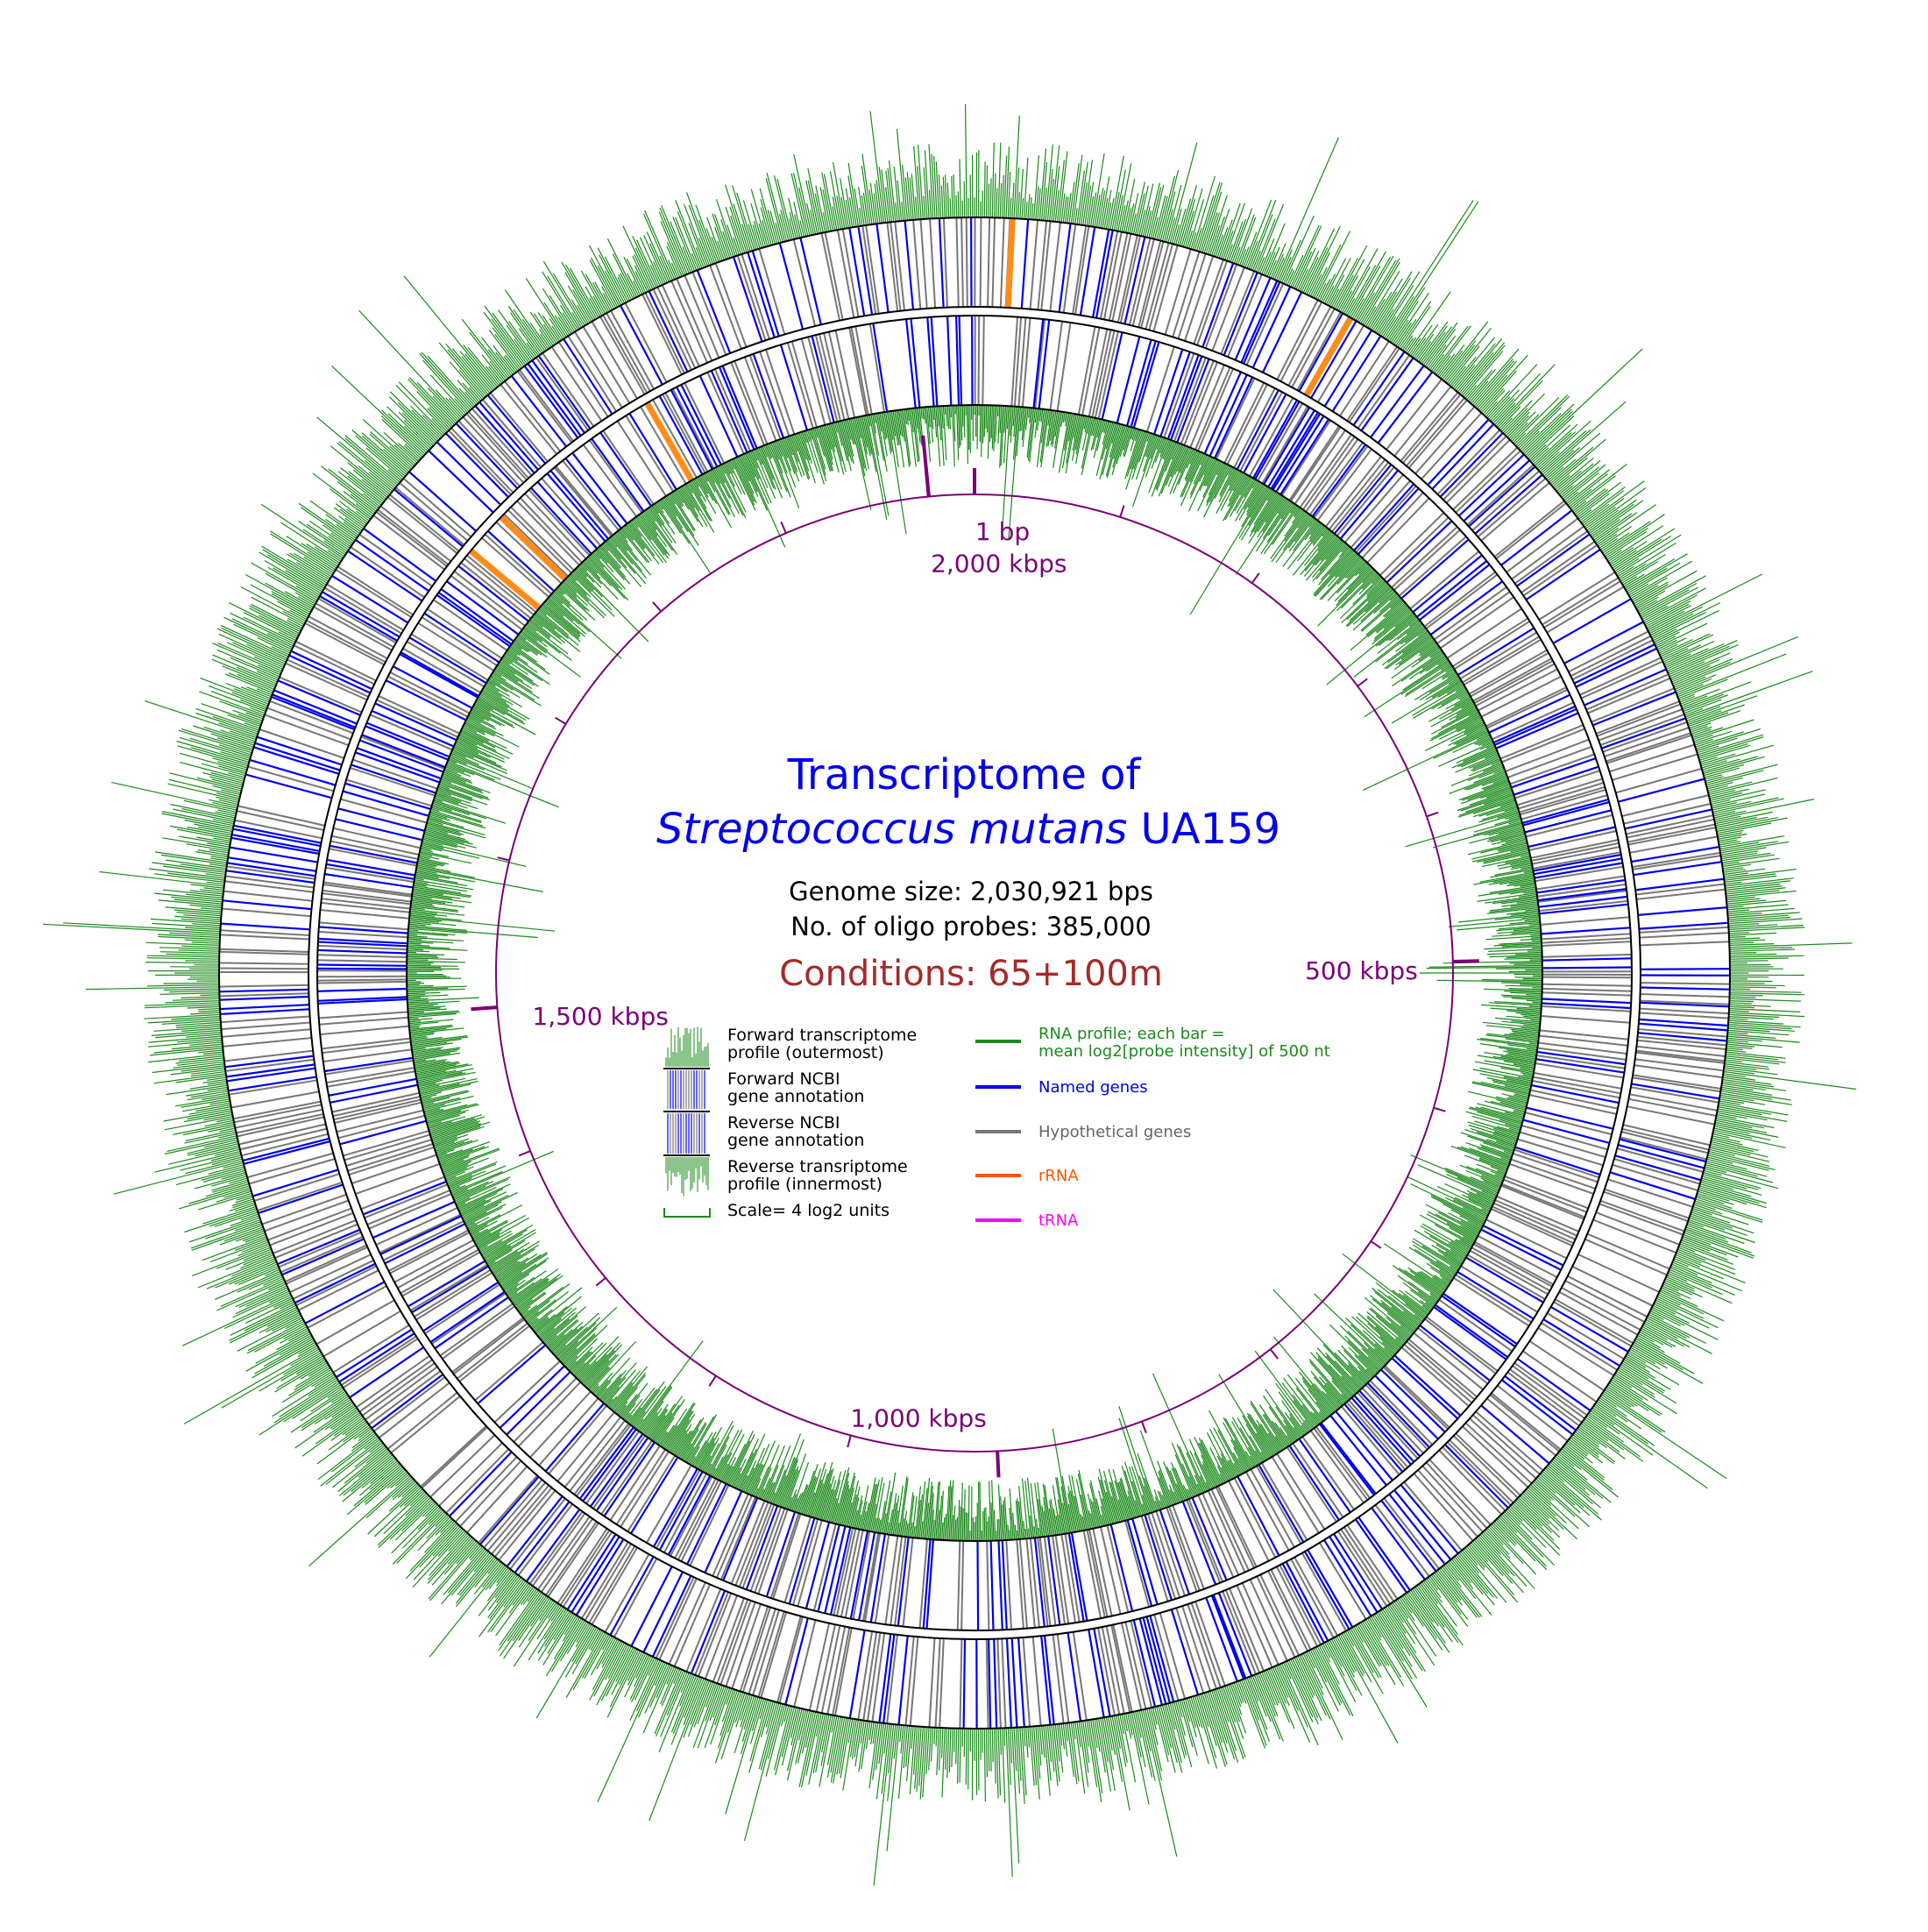  I want to click on legend-rev-profile-label: Reverse transriptome profile (innermost), so click(820, 1175).